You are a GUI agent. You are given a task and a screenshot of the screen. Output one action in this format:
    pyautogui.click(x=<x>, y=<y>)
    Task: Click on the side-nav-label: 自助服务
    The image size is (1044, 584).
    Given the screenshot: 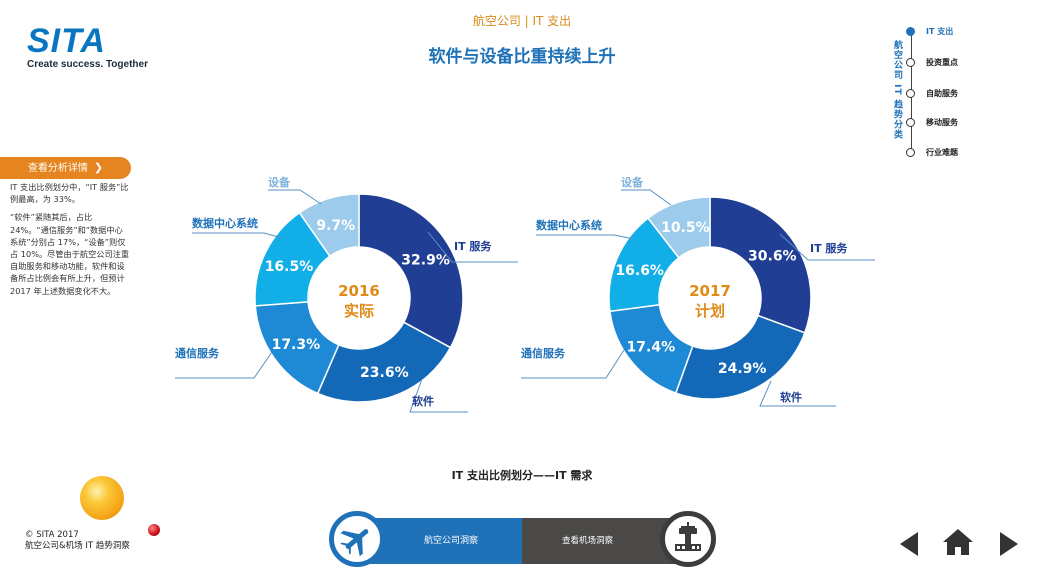 What is the action you would take?
    pyautogui.click(x=942, y=93)
    